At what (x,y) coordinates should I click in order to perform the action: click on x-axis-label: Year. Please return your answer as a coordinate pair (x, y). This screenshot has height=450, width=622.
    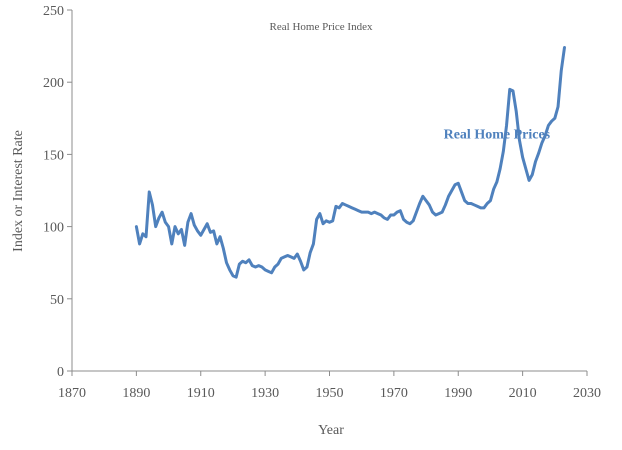
    Looking at the image, I should click on (331, 430).